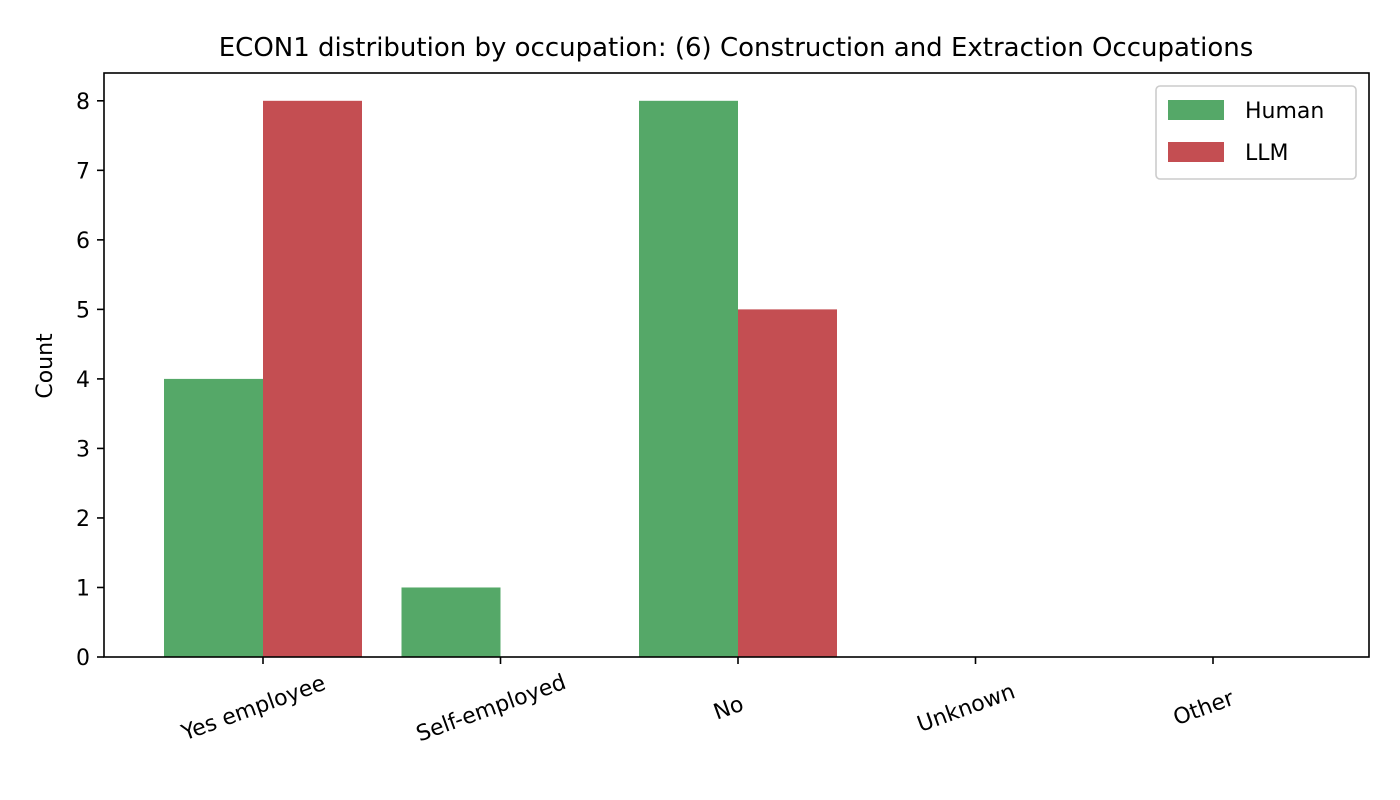 The width and height of the screenshot is (1400, 800). Describe the element at coordinates (1204, 708) in the screenshot. I see `x-tick-label: Other` at that location.